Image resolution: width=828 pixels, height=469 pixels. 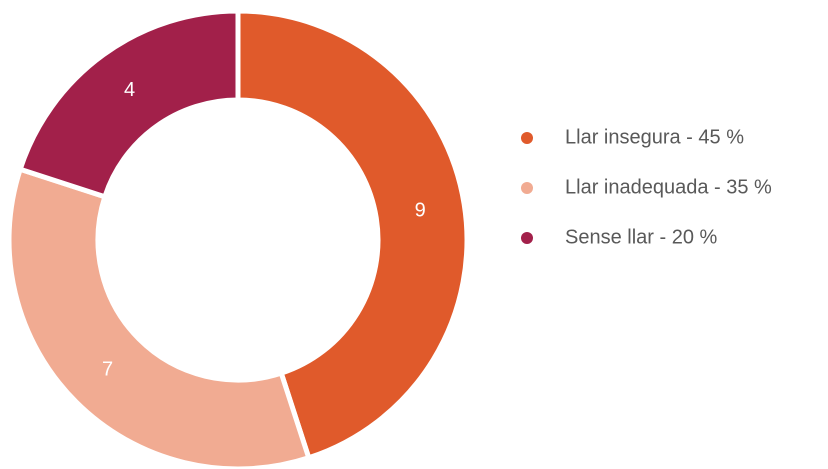 I want to click on slice-label: 9, so click(x=420, y=210).